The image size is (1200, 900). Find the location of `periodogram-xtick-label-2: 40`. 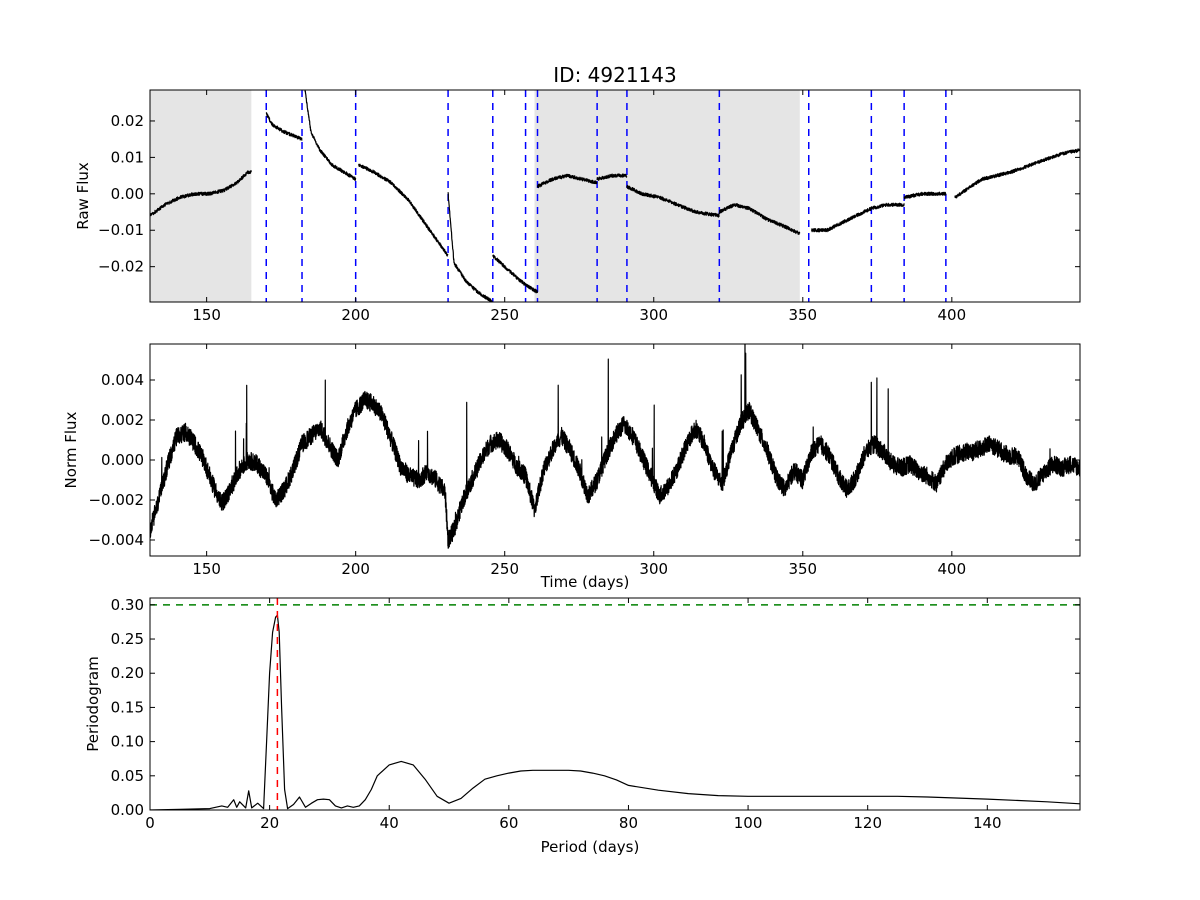

periodogram-xtick-label-2: 40 is located at coordinates (389, 823).